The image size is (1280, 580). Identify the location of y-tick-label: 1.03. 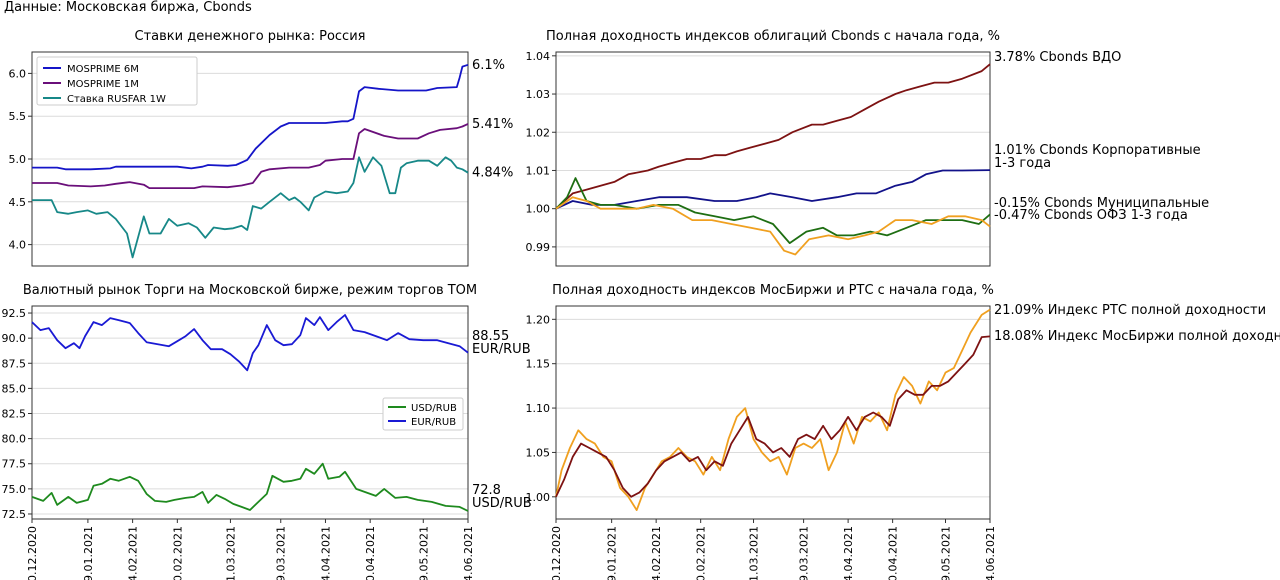
(538, 94).